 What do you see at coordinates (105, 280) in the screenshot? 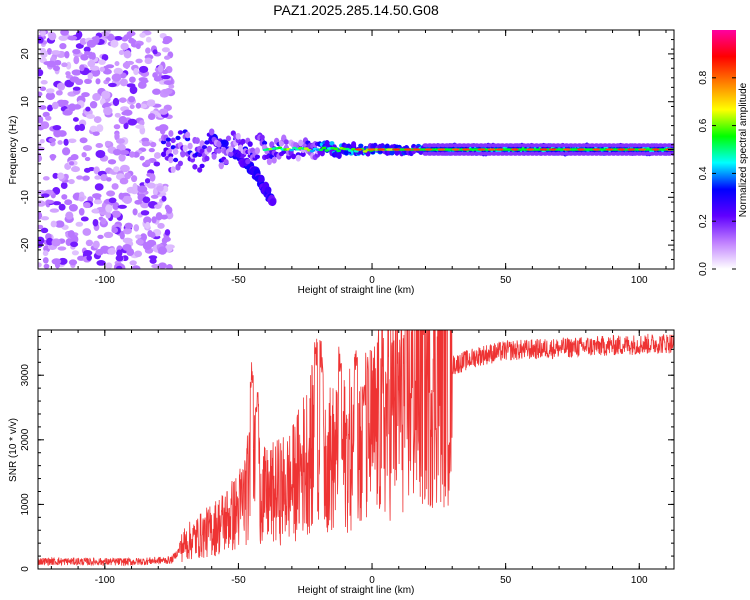
I see `spectrogram-x-tick-label: -100` at bounding box center [105, 280].